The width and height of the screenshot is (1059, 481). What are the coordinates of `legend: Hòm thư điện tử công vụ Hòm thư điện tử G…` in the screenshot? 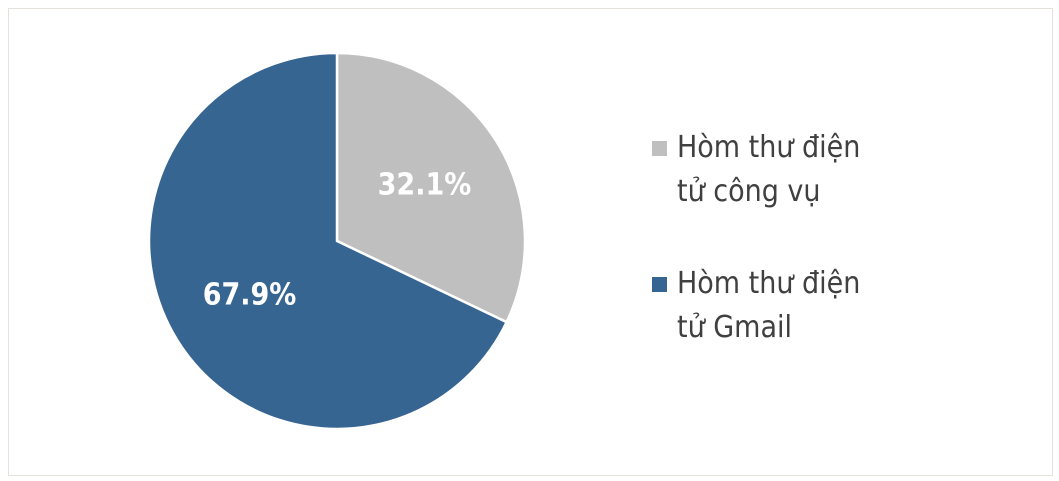 It's located at (782, 262).